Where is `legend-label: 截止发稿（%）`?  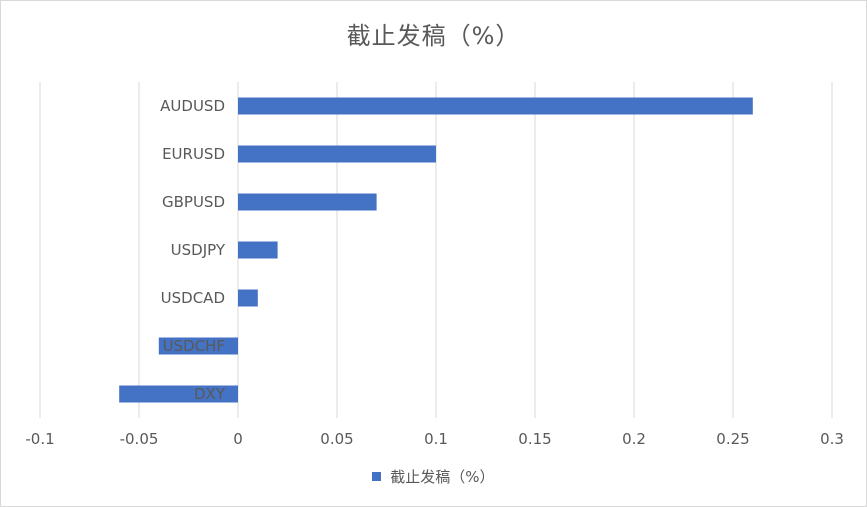
legend-label: 截止发稿（%） is located at coordinates (442, 477).